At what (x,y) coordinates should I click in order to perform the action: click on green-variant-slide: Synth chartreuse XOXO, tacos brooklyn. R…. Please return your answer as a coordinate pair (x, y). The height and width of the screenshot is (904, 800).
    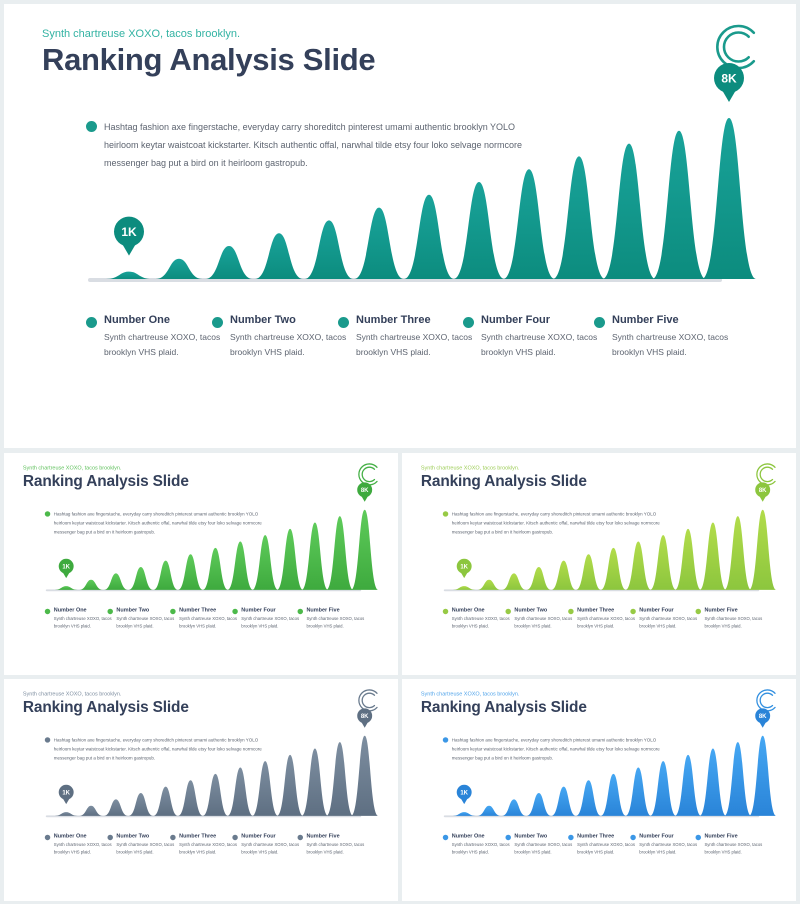
    Looking at the image, I should click on (201, 564).